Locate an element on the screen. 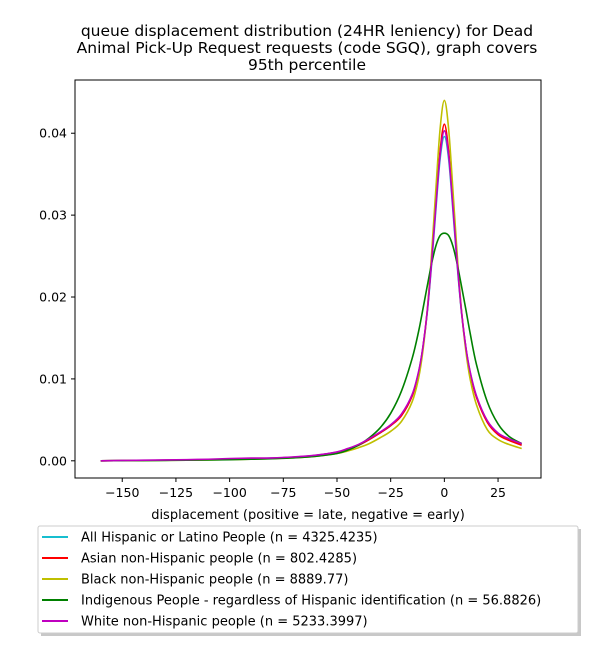 The image size is (600, 650). legend-label-3: Black non-Hispanic people (n = 8889.77) is located at coordinates (214, 580).